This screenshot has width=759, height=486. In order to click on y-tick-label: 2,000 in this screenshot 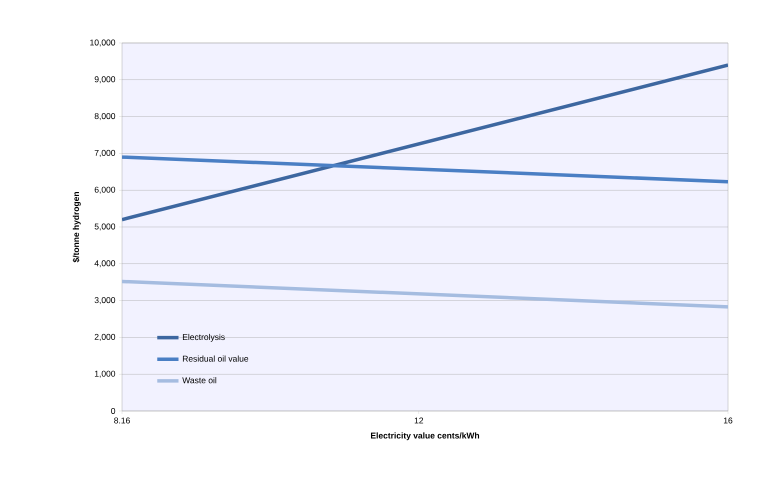, I will do `click(105, 337)`.